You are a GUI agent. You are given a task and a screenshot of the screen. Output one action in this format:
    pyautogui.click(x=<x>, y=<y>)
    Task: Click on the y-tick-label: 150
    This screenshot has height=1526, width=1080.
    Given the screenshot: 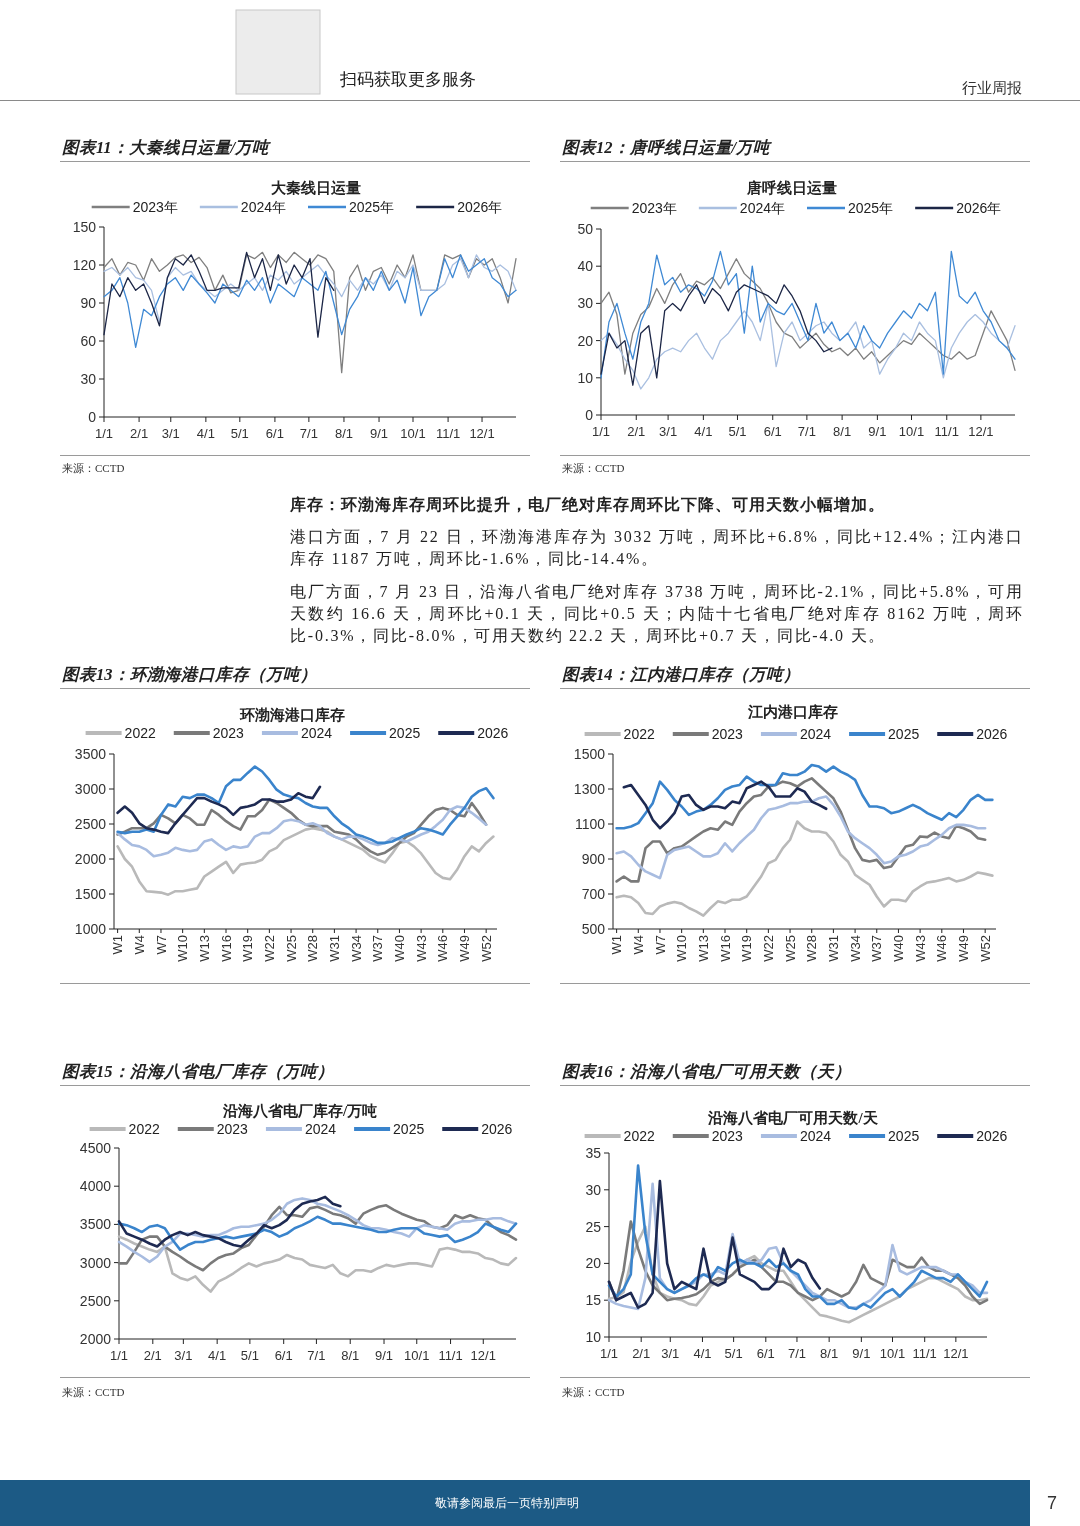 What is the action you would take?
    pyautogui.click(x=84, y=227)
    